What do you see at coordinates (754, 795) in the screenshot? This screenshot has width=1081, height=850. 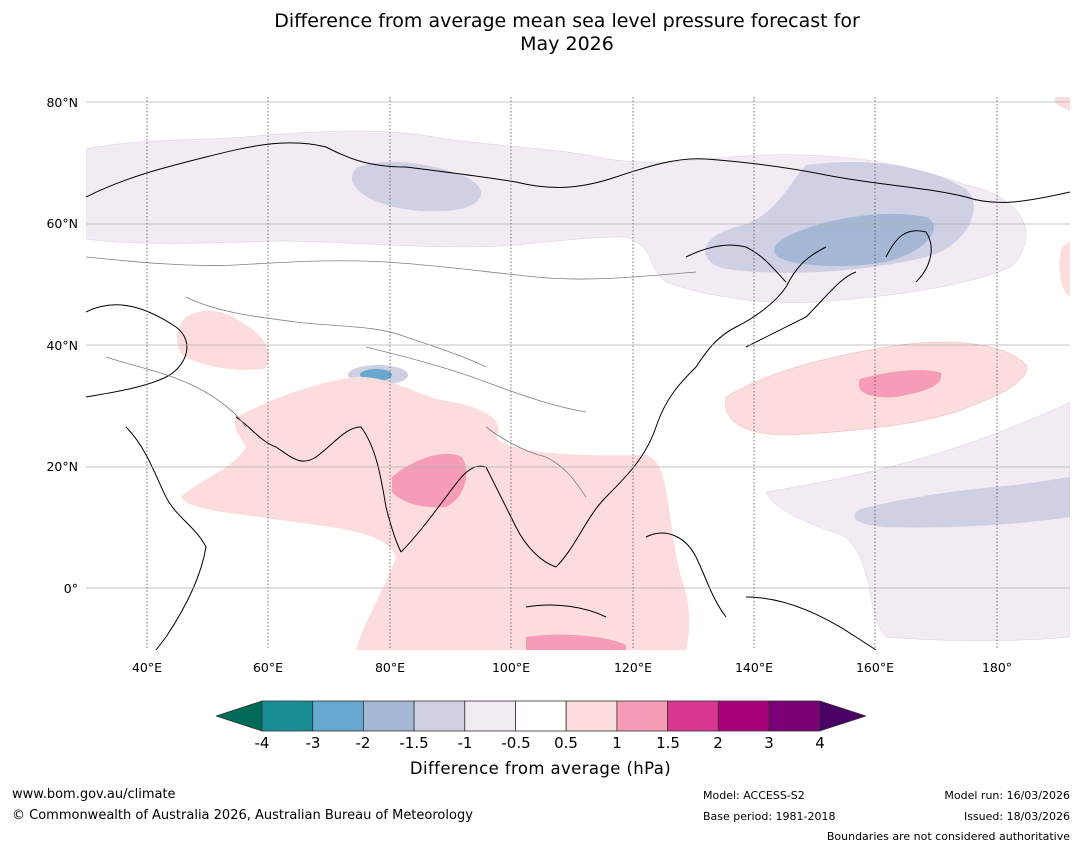 I see `footer-model: Model: ACCESS-S2` at bounding box center [754, 795].